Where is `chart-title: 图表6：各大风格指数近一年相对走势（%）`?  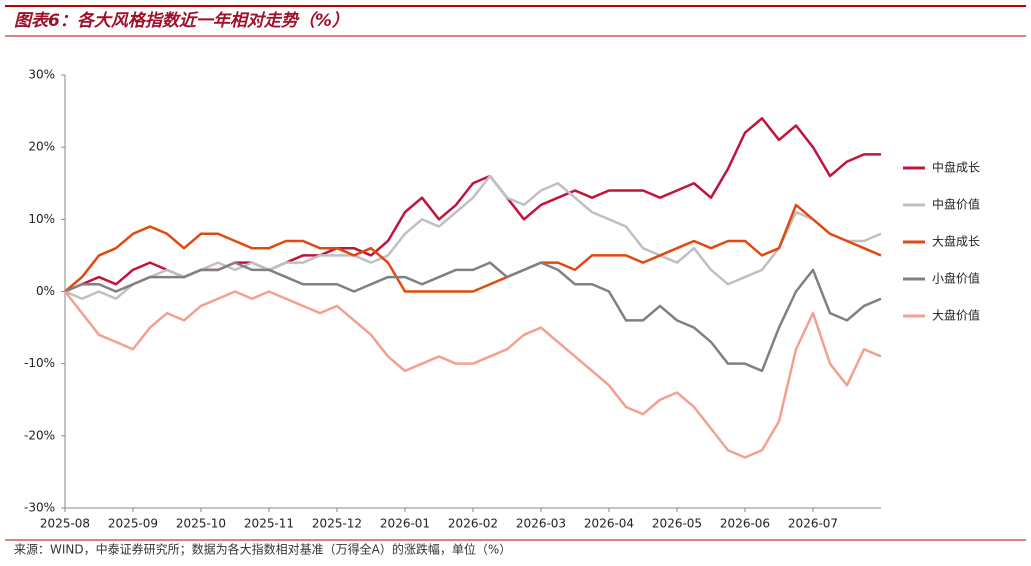 chart-title: 图表6：各大风格指数近一年相对走势（%） is located at coordinates (181, 21).